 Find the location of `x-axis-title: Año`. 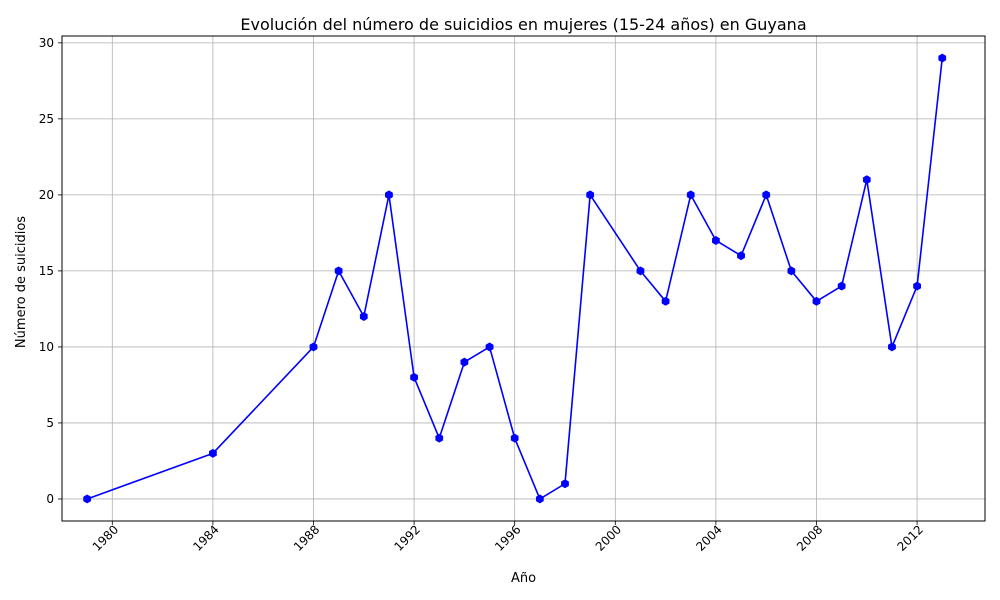

x-axis-title: Año is located at coordinates (523, 578).